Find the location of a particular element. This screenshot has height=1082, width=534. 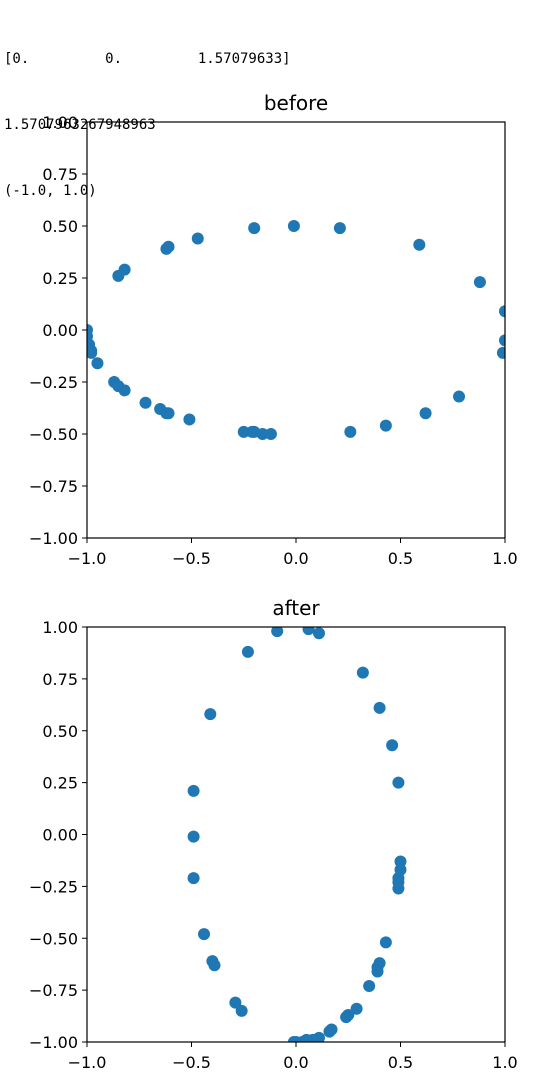

console-line-array: [0. 0. 1.57079633] is located at coordinates (147, 59).